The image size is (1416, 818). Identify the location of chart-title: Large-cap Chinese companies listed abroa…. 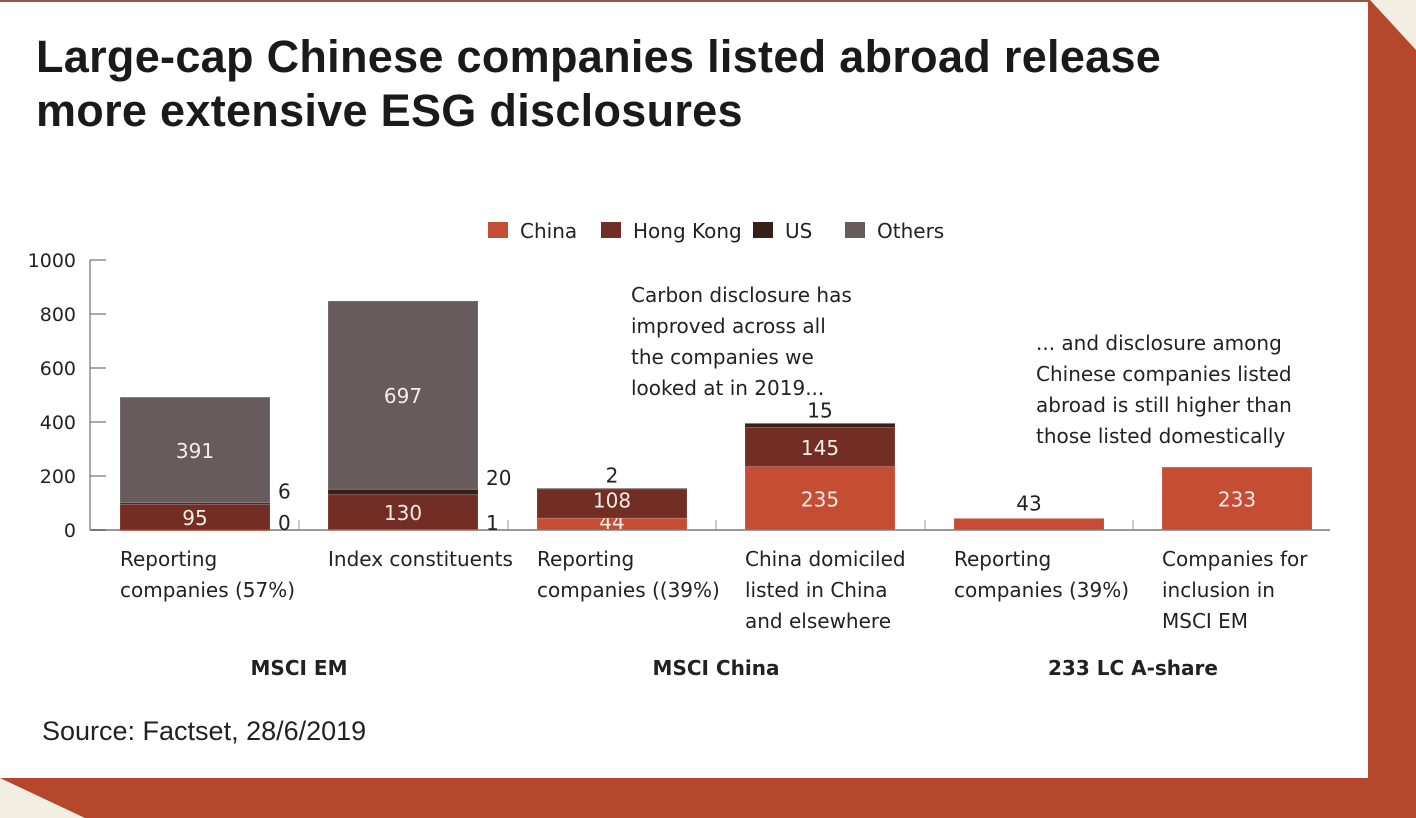
(599, 83).